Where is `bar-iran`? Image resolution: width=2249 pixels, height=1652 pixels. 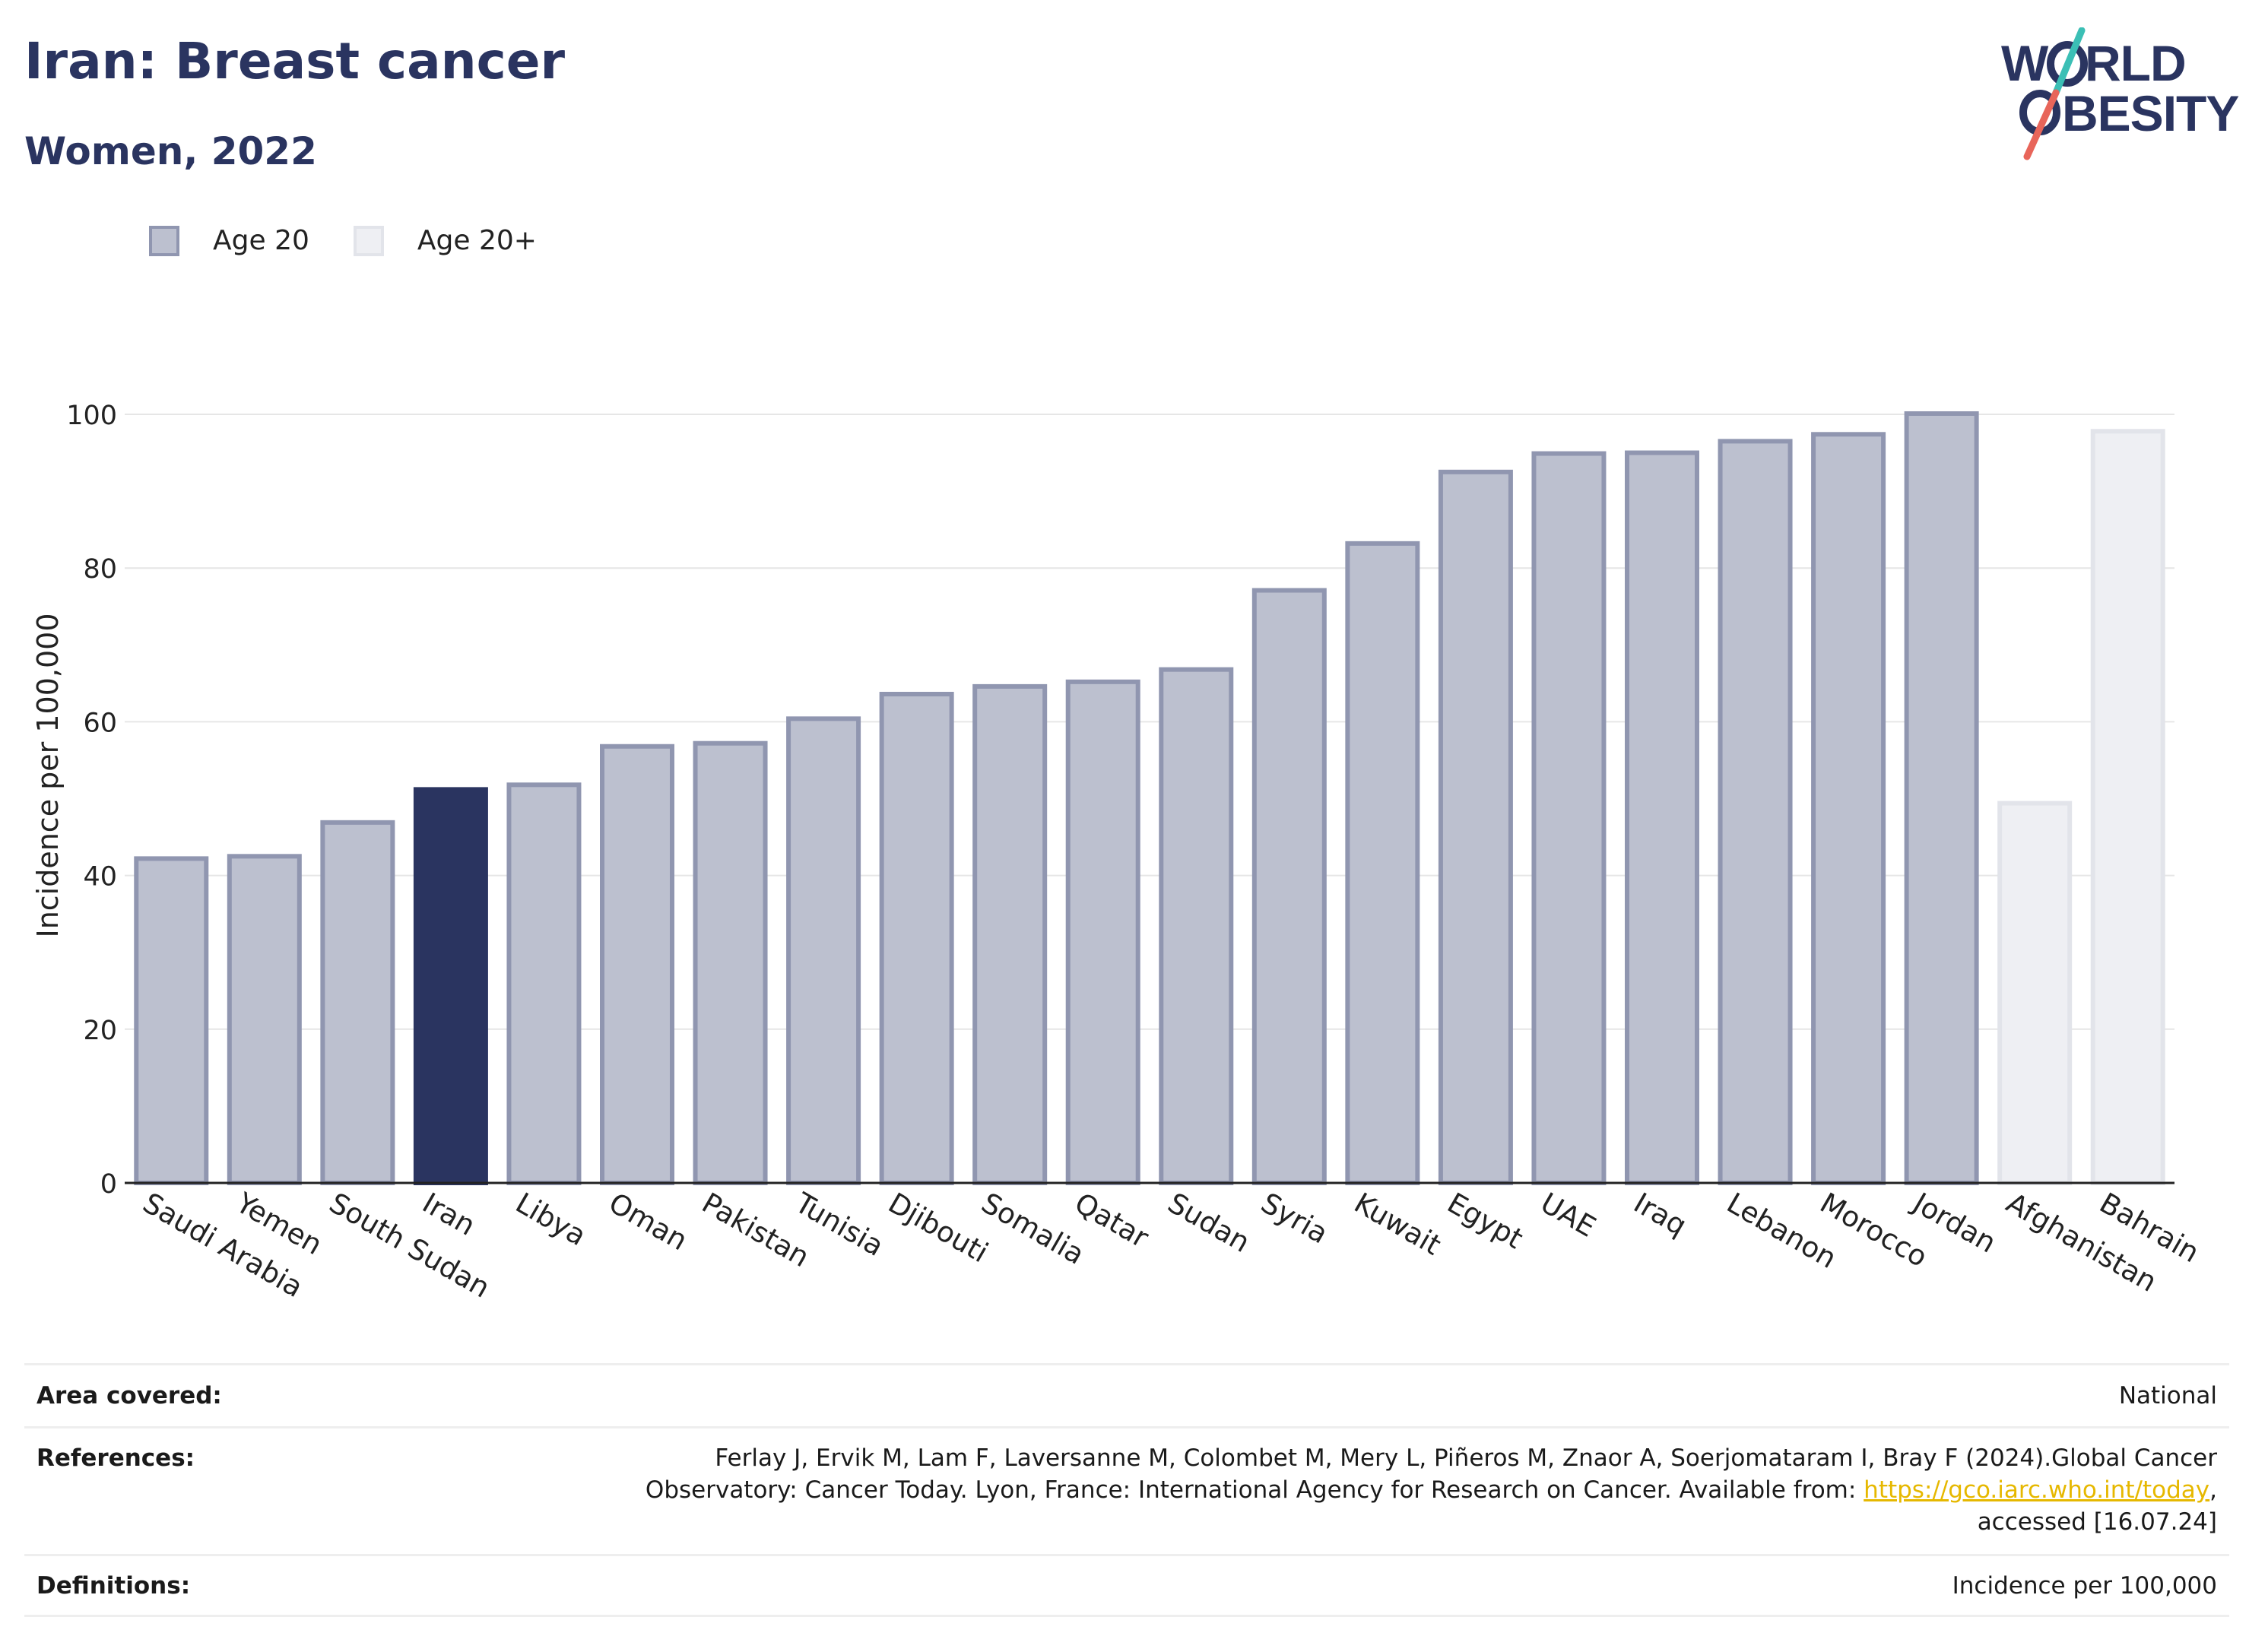 bar-iran is located at coordinates (450, 986).